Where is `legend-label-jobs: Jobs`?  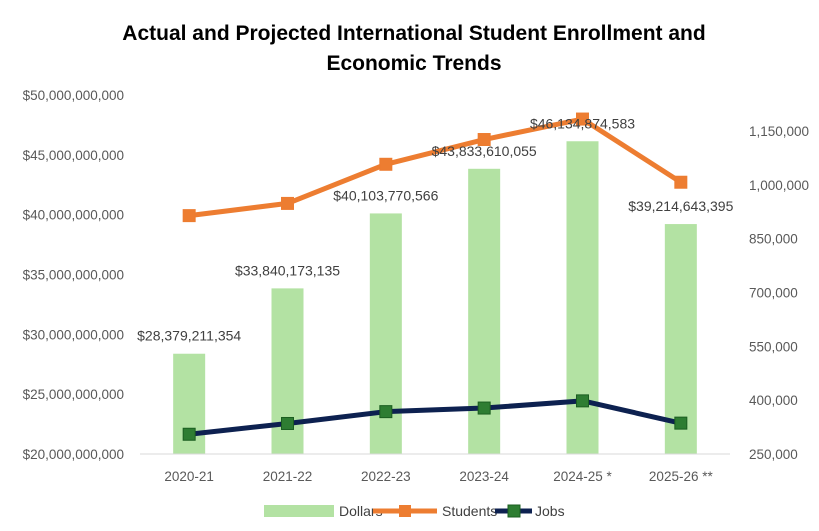 legend-label-jobs: Jobs is located at coordinates (550, 511).